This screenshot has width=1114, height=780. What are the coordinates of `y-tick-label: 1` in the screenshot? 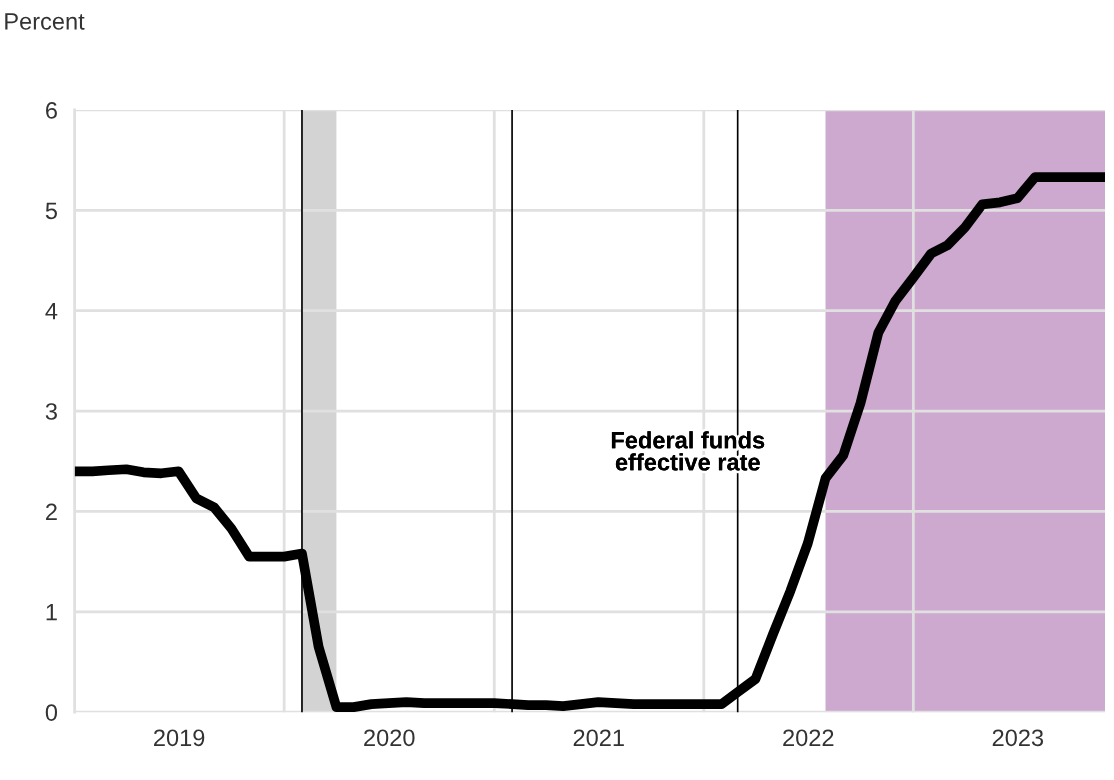 It's located at (51, 612).